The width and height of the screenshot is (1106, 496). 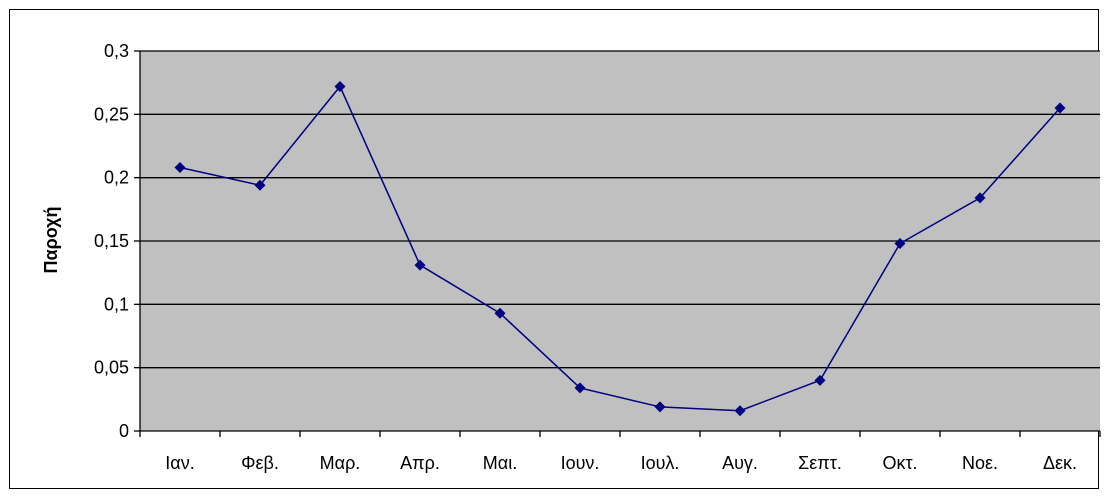 I want to click on y-tick-label: 0,15, so click(x=111, y=241).